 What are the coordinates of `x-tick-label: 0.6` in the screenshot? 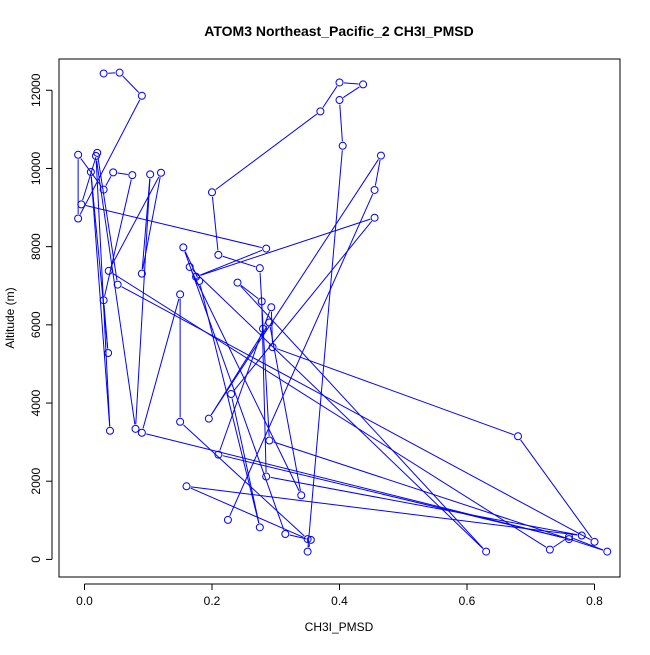 It's located at (467, 601).